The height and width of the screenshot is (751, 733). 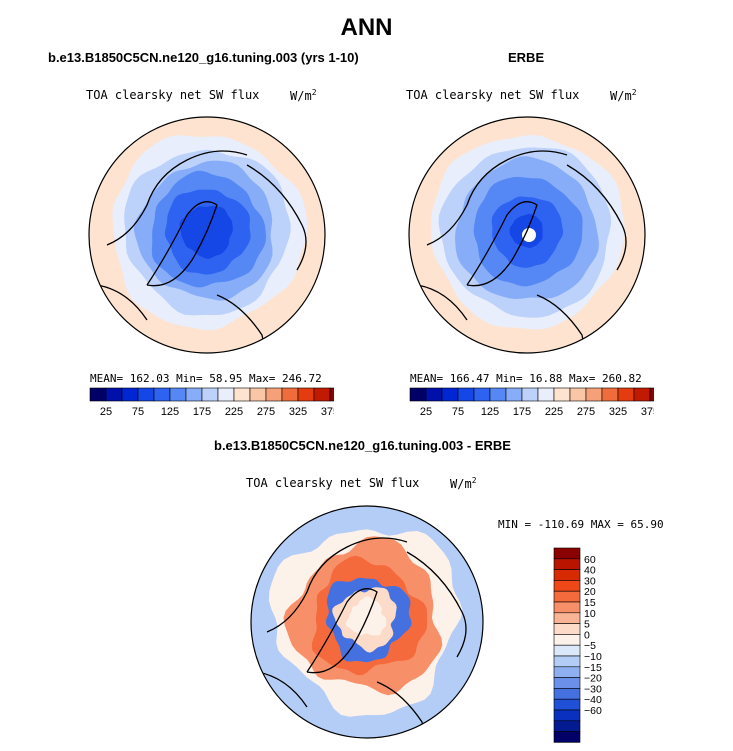 I want to click on colorbar-3-tick-label: −20, so click(x=593, y=679).